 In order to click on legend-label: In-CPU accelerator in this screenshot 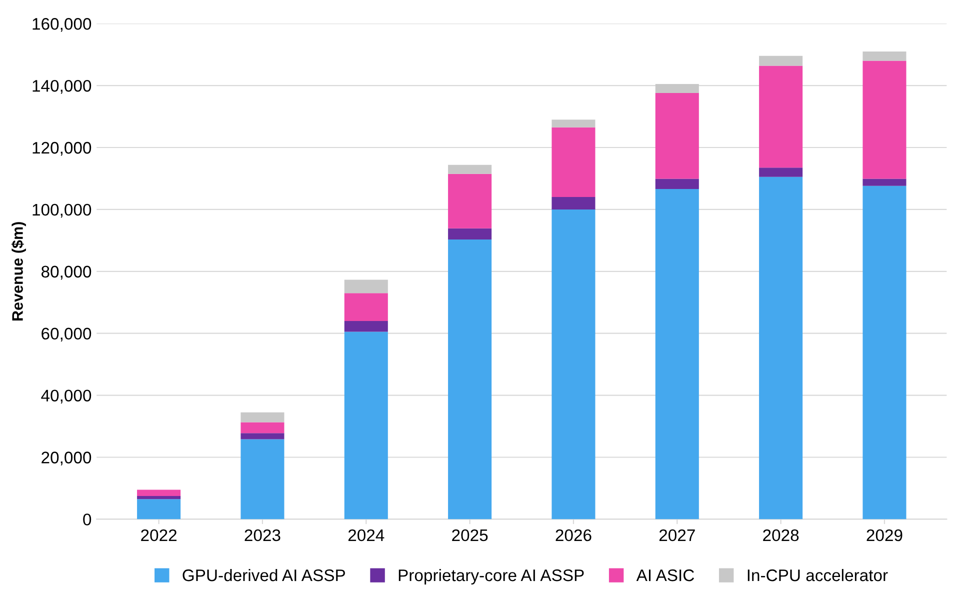, I will do `click(818, 575)`.